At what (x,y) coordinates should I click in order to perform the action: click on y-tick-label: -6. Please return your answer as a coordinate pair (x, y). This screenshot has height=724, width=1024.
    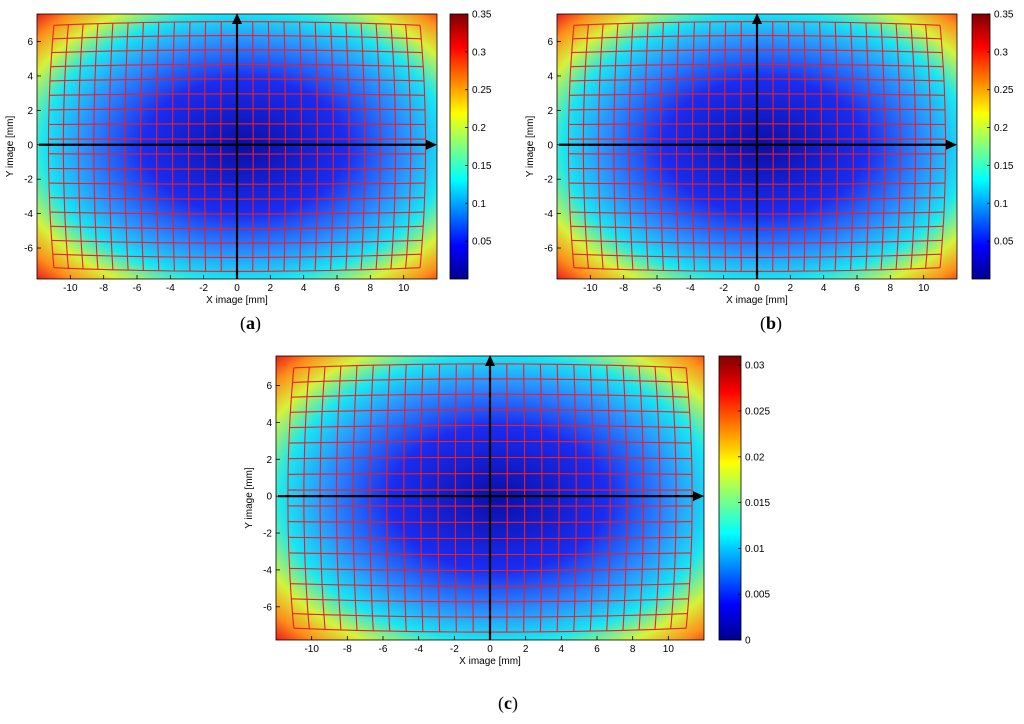
    Looking at the image, I should click on (548, 249).